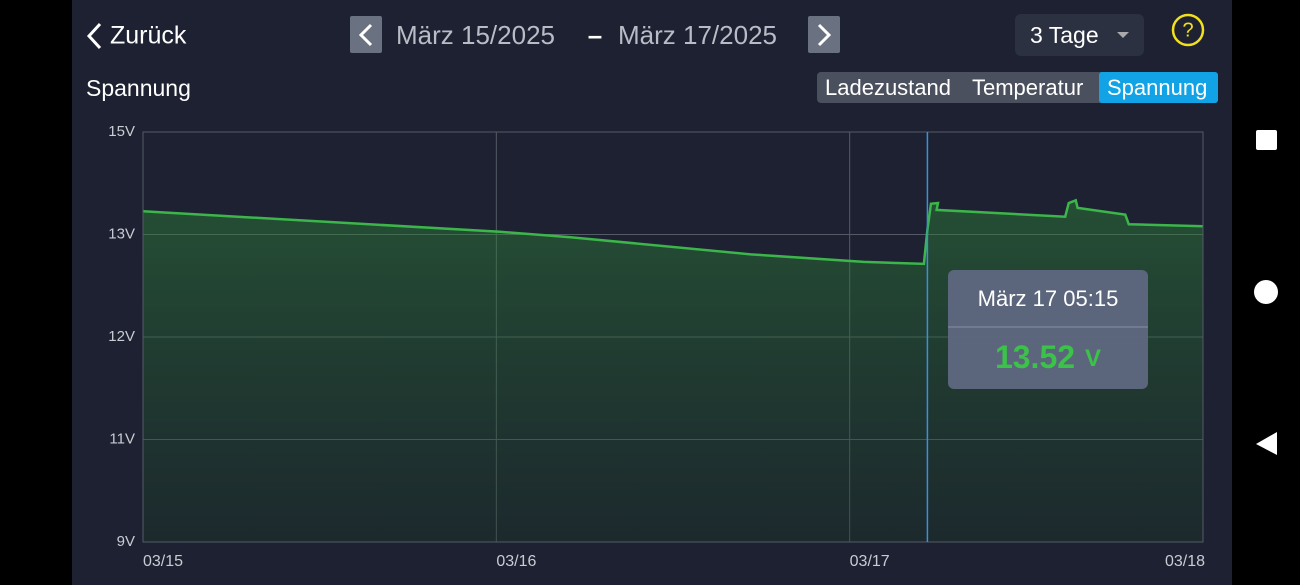 The image size is (1300, 585). What do you see at coordinates (126, 541) in the screenshot?
I see `y-tick-label: 9V` at bounding box center [126, 541].